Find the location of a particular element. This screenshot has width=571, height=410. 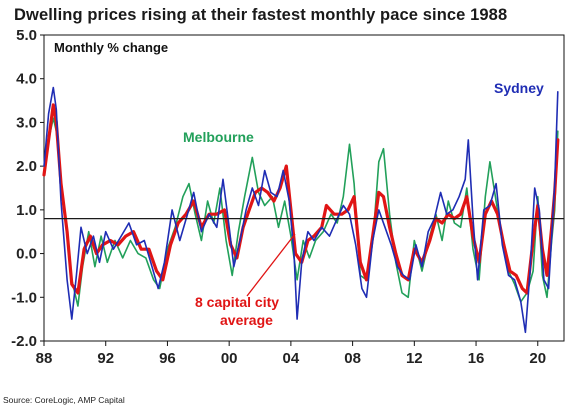

y-tick-label: 1.0 is located at coordinates (26, 210).